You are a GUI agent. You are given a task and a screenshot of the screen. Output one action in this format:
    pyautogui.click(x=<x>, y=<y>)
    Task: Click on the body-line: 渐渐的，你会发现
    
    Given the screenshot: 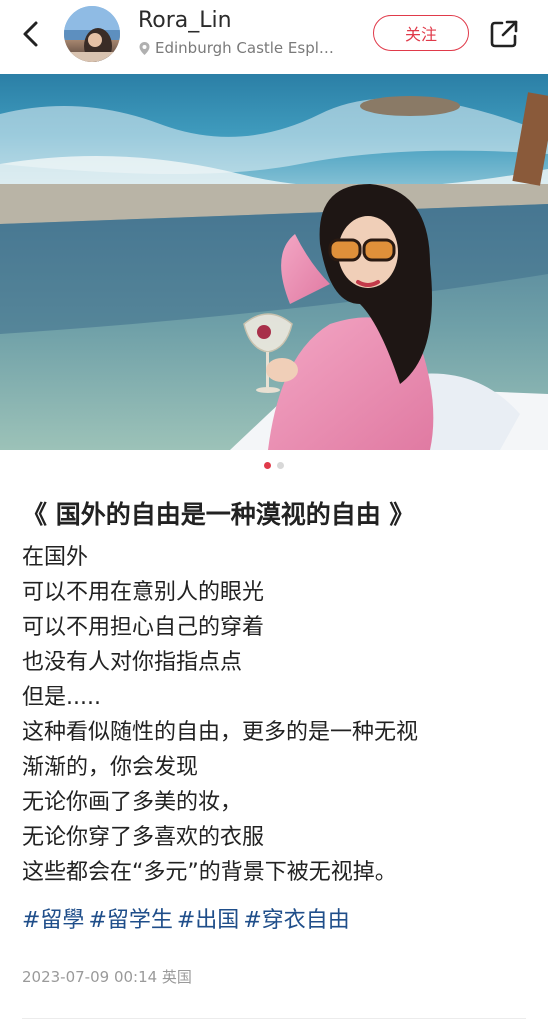 What is the action you would take?
    pyautogui.click(x=110, y=767)
    